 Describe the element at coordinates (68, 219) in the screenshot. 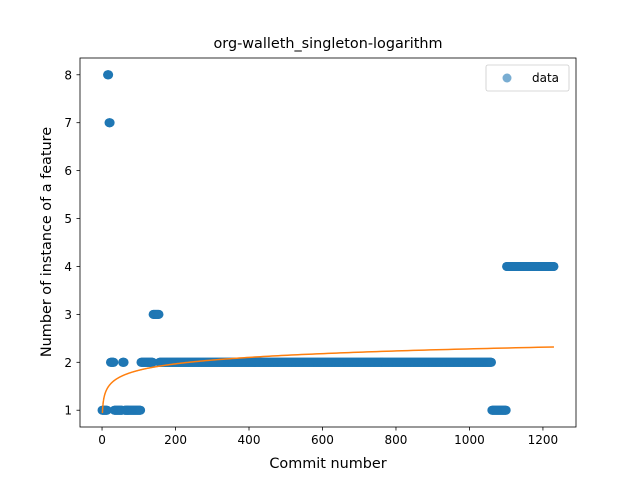

I see `y-tick-label: 5` at that location.